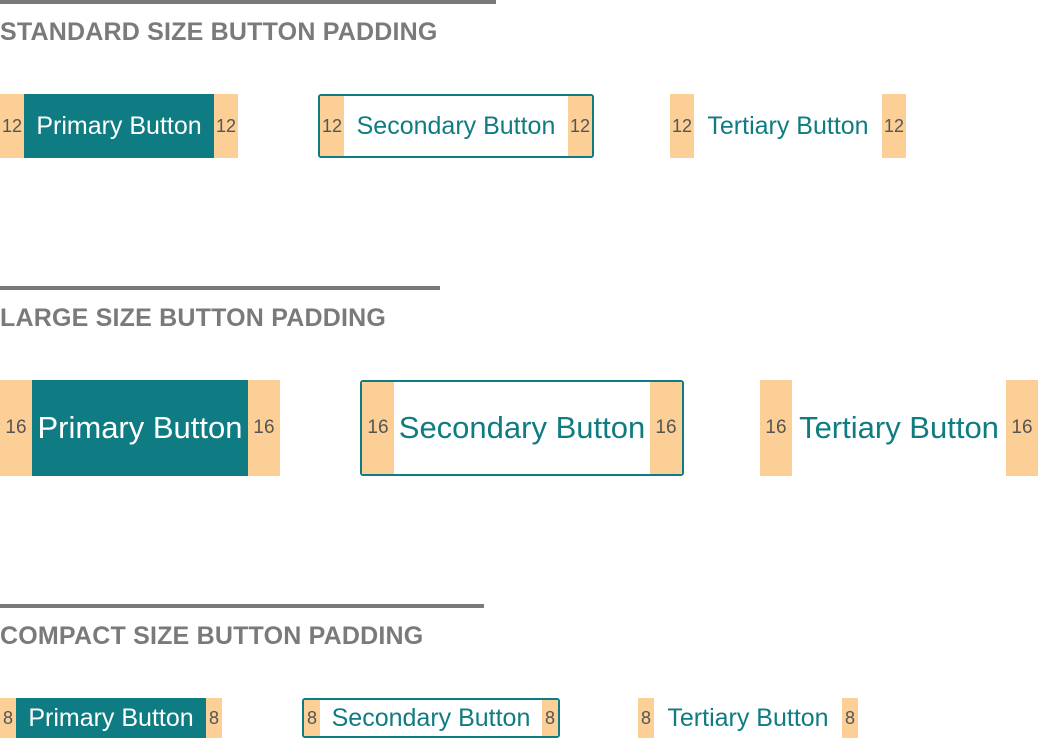  I want to click on primary-button-compact: 8 Primary Button 8, so click(111, 718).